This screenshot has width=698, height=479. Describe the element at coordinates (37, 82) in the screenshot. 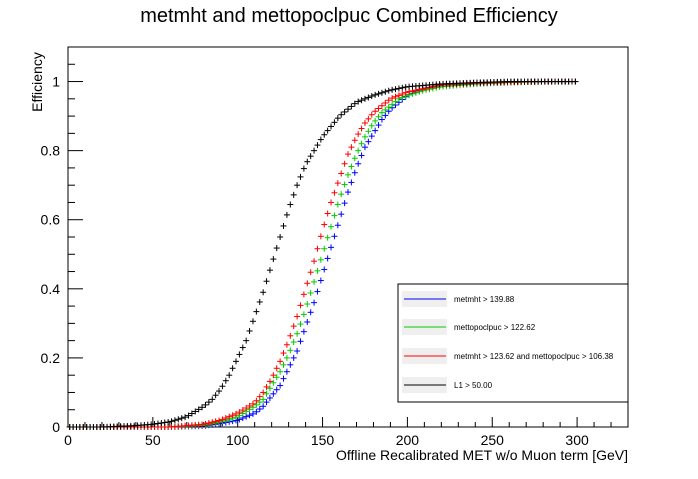

I see `y-axis-label: Efficiency` at that location.